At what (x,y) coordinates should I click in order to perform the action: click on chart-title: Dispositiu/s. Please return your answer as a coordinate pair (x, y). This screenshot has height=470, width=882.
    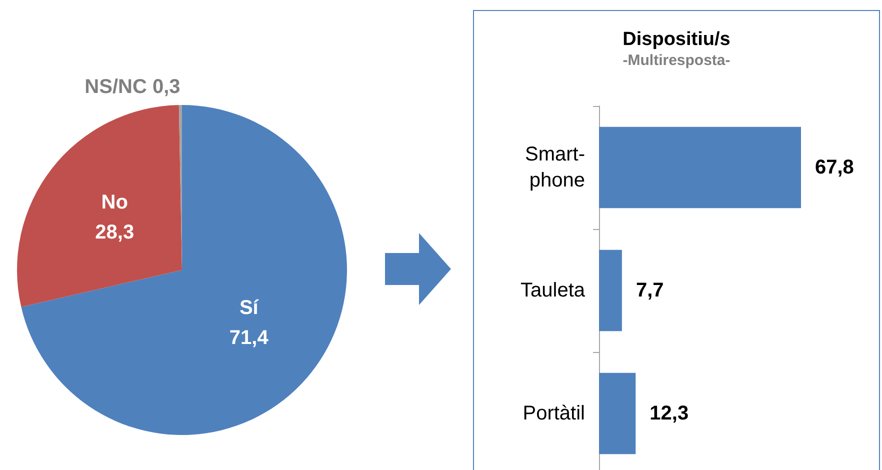
    Looking at the image, I should click on (676, 39).